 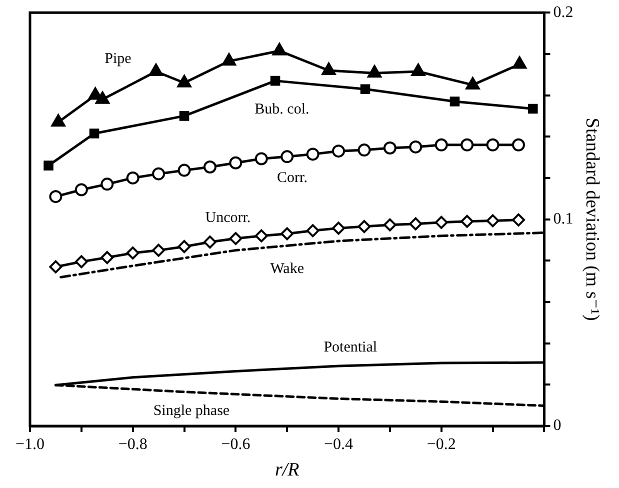 I want to click on y-tick-label: 0.2, so click(x=563, y=12).